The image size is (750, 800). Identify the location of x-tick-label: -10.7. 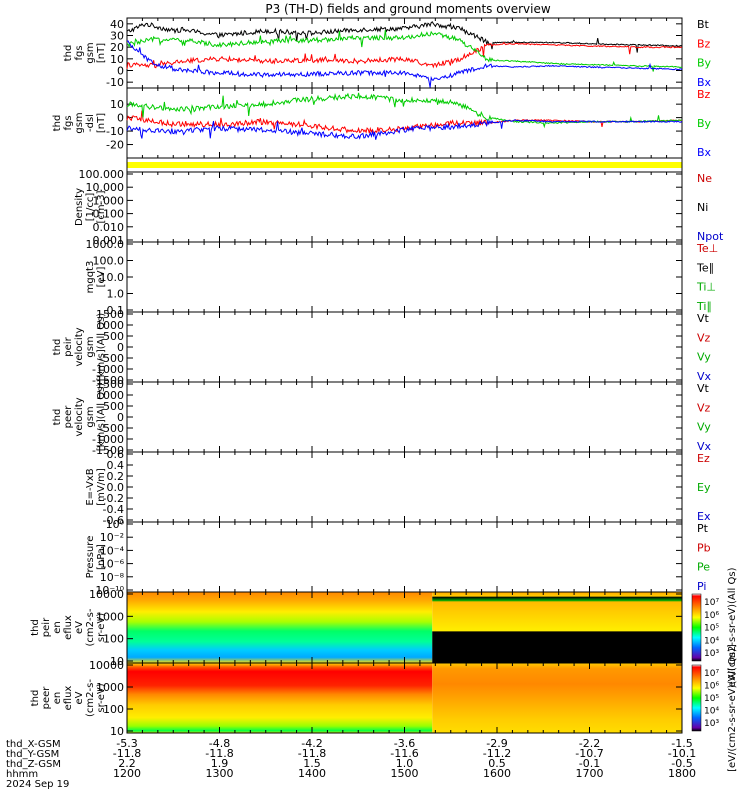
(589, 753).